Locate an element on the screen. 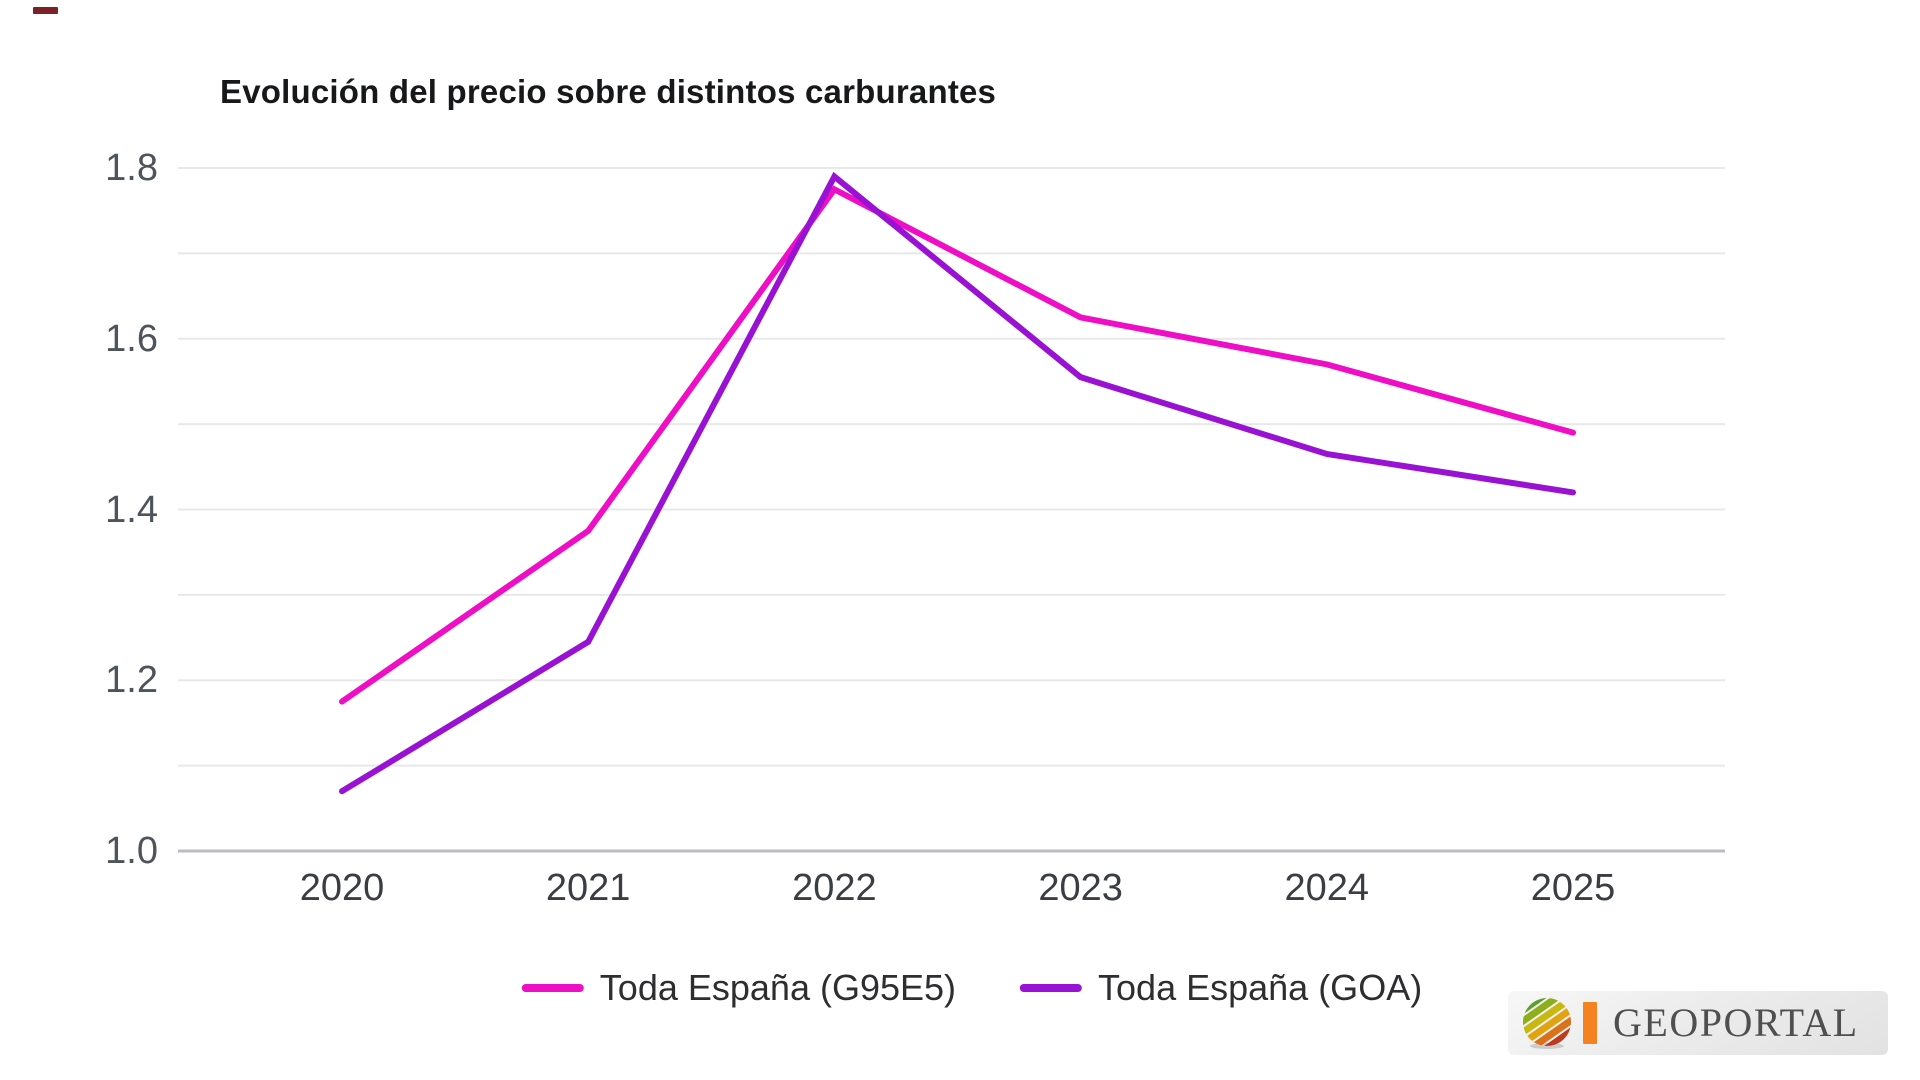 Image resolution: width=1920 pixels, height=1080 pixels. y-tick-label-1.2: 1.2 is located at coordinates (131, 680).